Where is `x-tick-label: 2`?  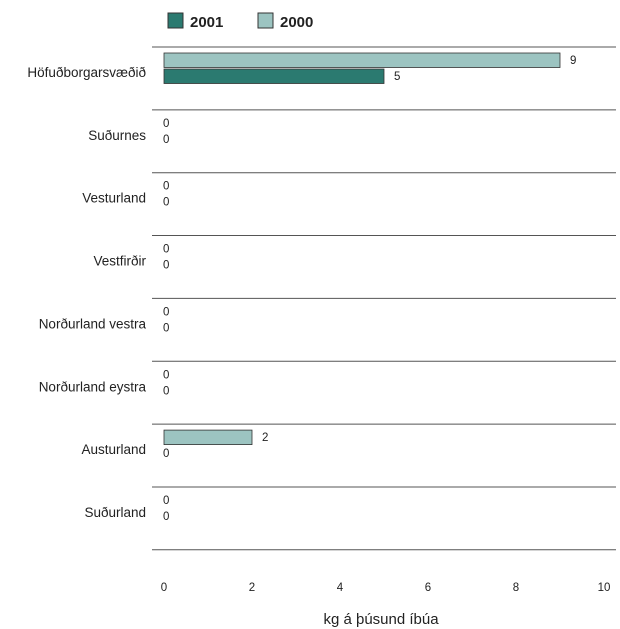
x-tick-label: 2 is located at coordinates (252, 588).